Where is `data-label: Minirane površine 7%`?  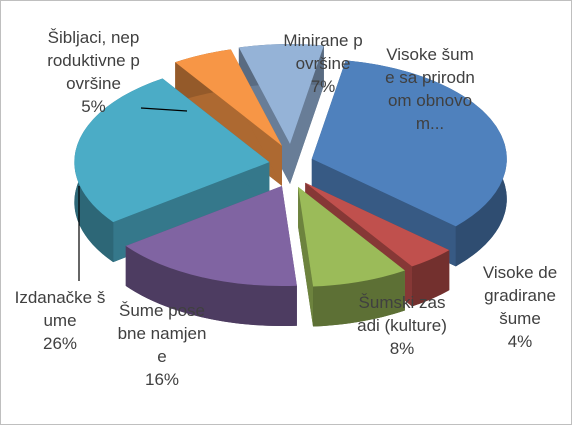 data-label: Minirane površine 7% is located at coordinates (323, 63).